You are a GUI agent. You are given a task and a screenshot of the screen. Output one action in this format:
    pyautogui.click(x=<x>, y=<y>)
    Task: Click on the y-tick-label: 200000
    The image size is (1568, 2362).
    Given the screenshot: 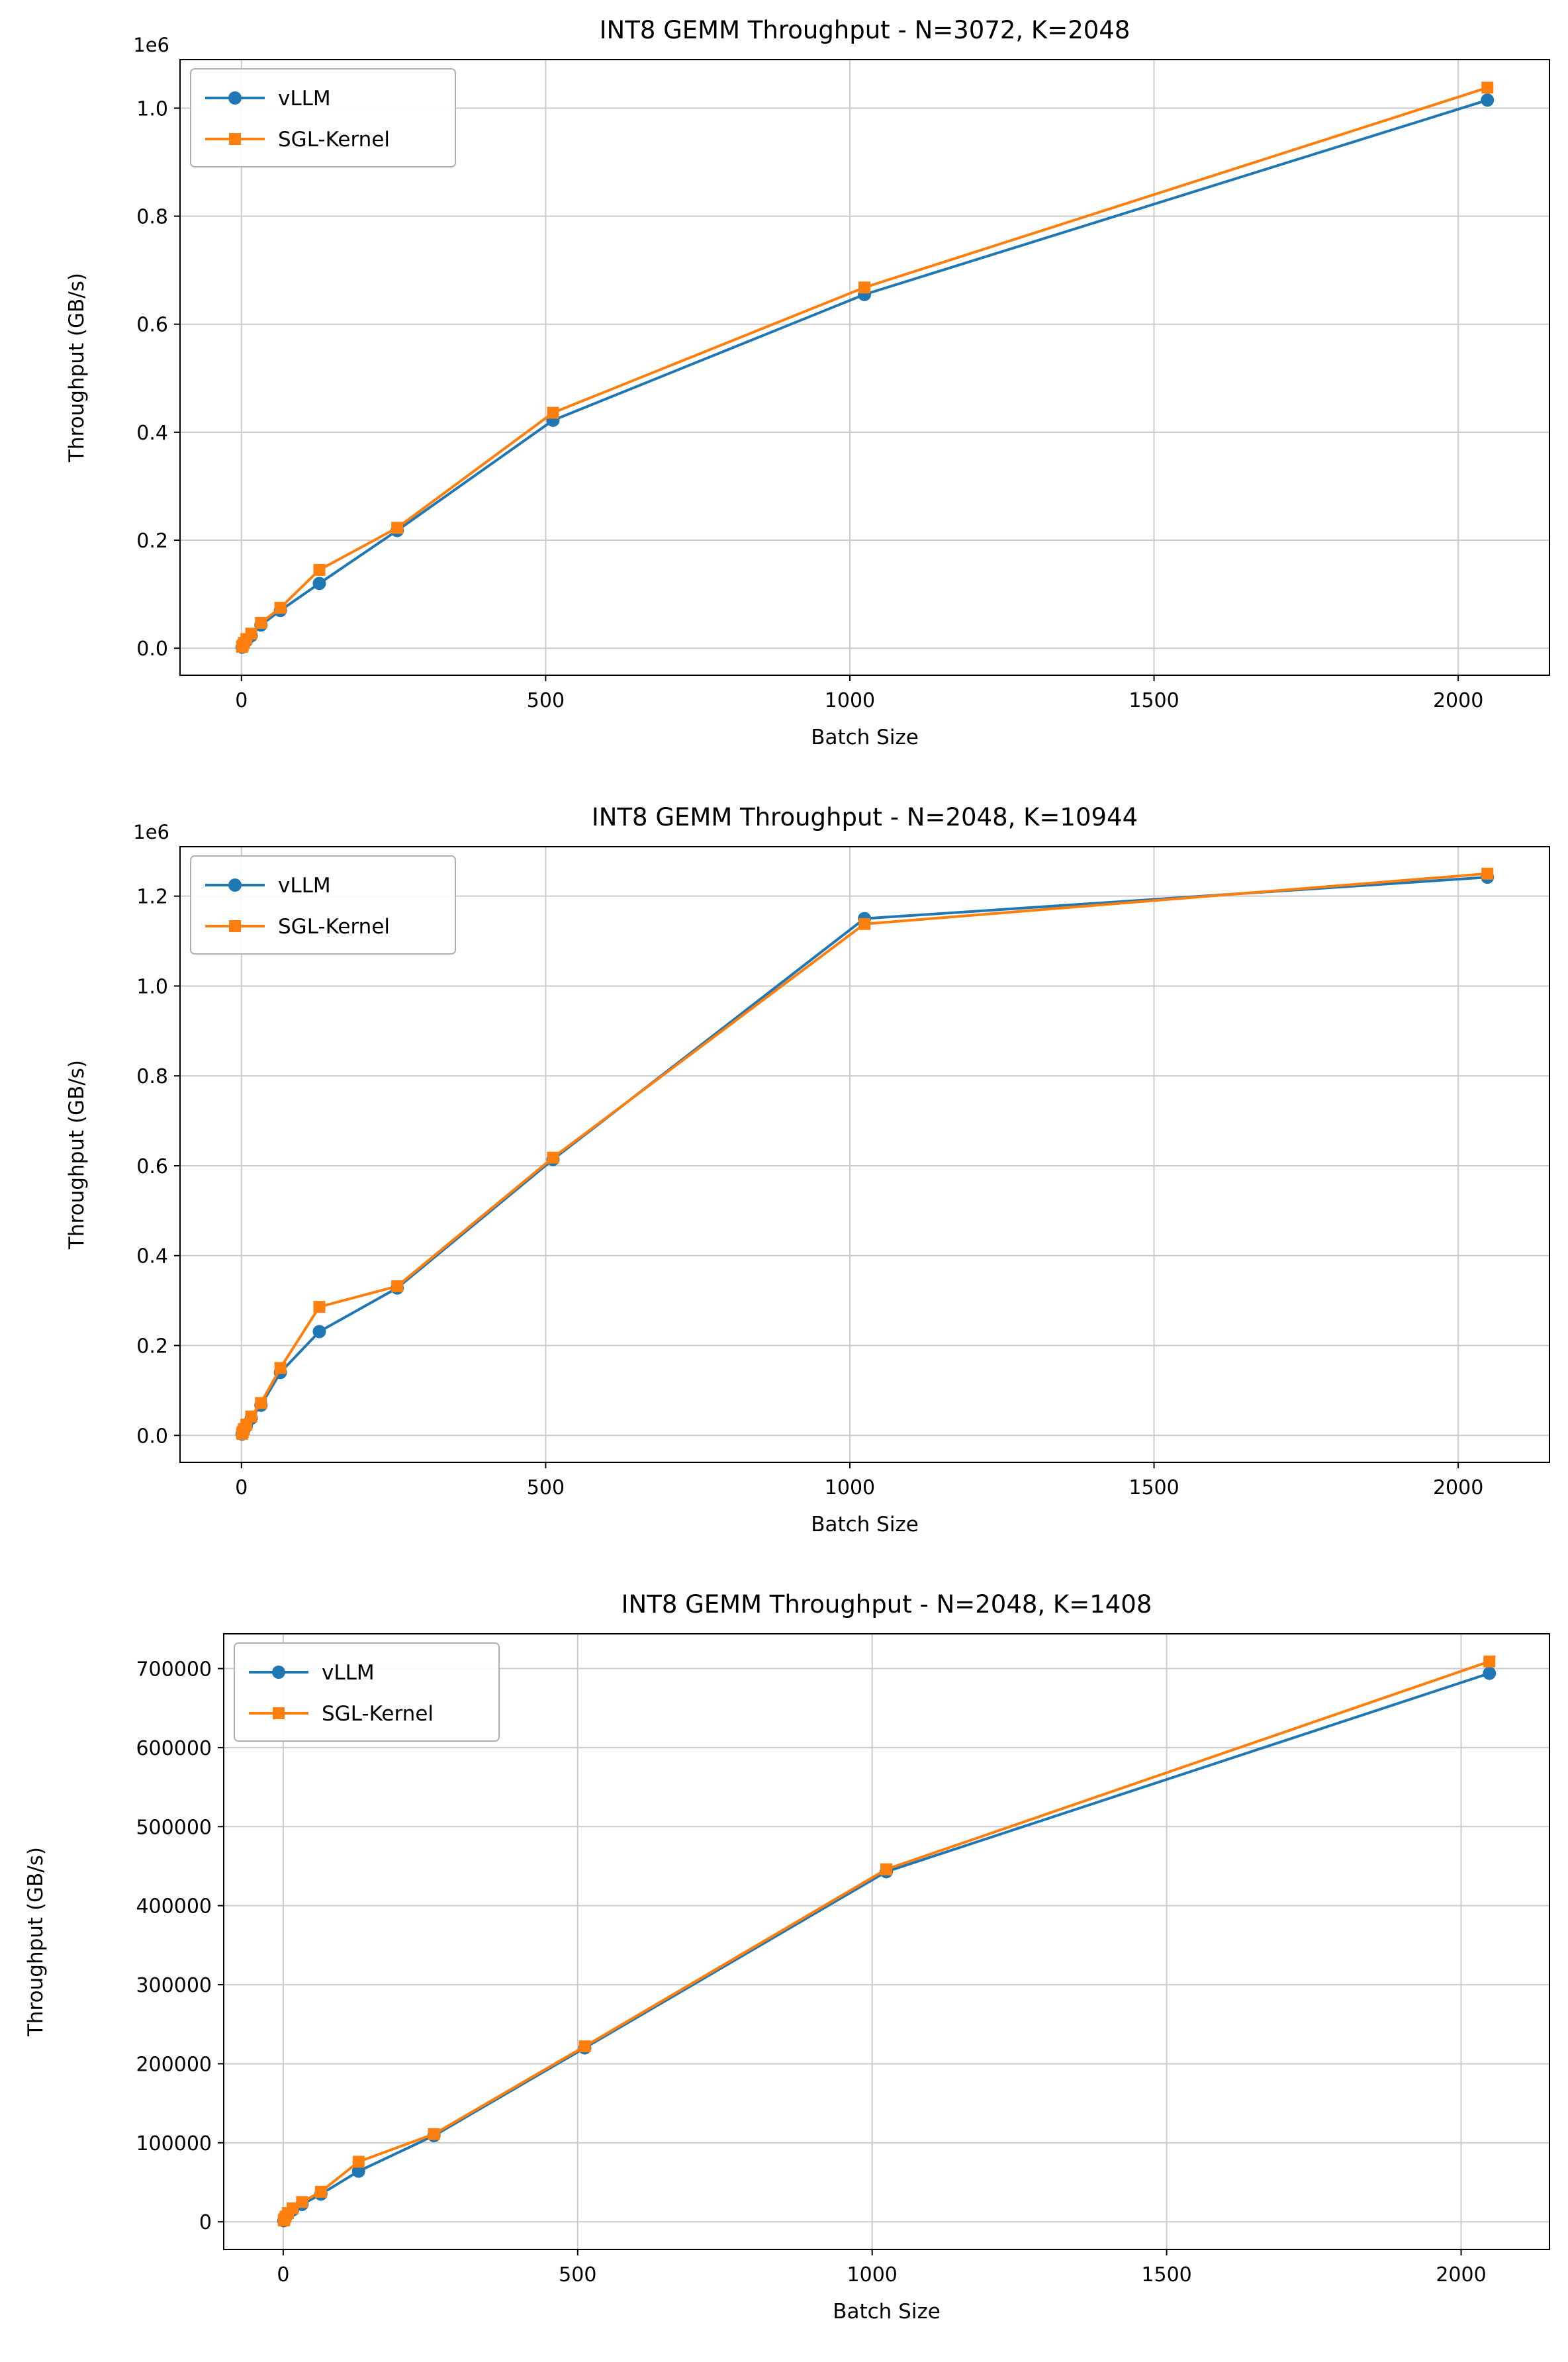 What is the action you would take?
    pyautogui.click(x=174, y=2065)
    